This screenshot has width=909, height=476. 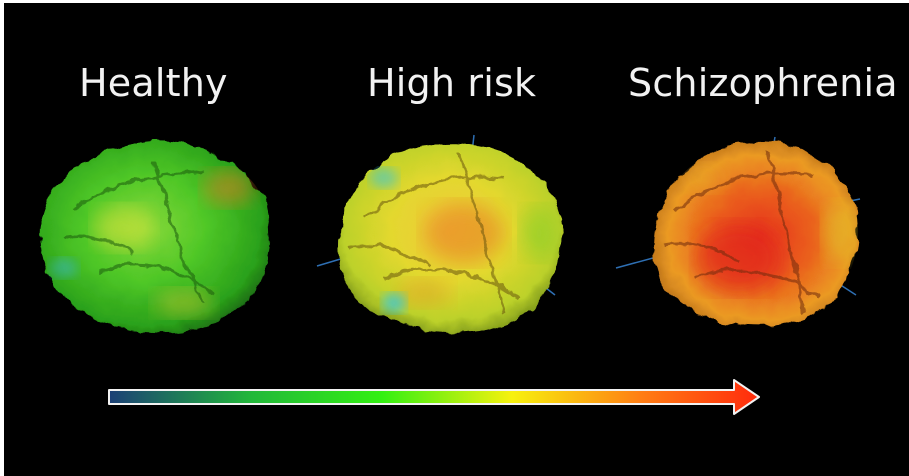 I want to click on label-high-risk: High risk, so click(x=452, y=83).